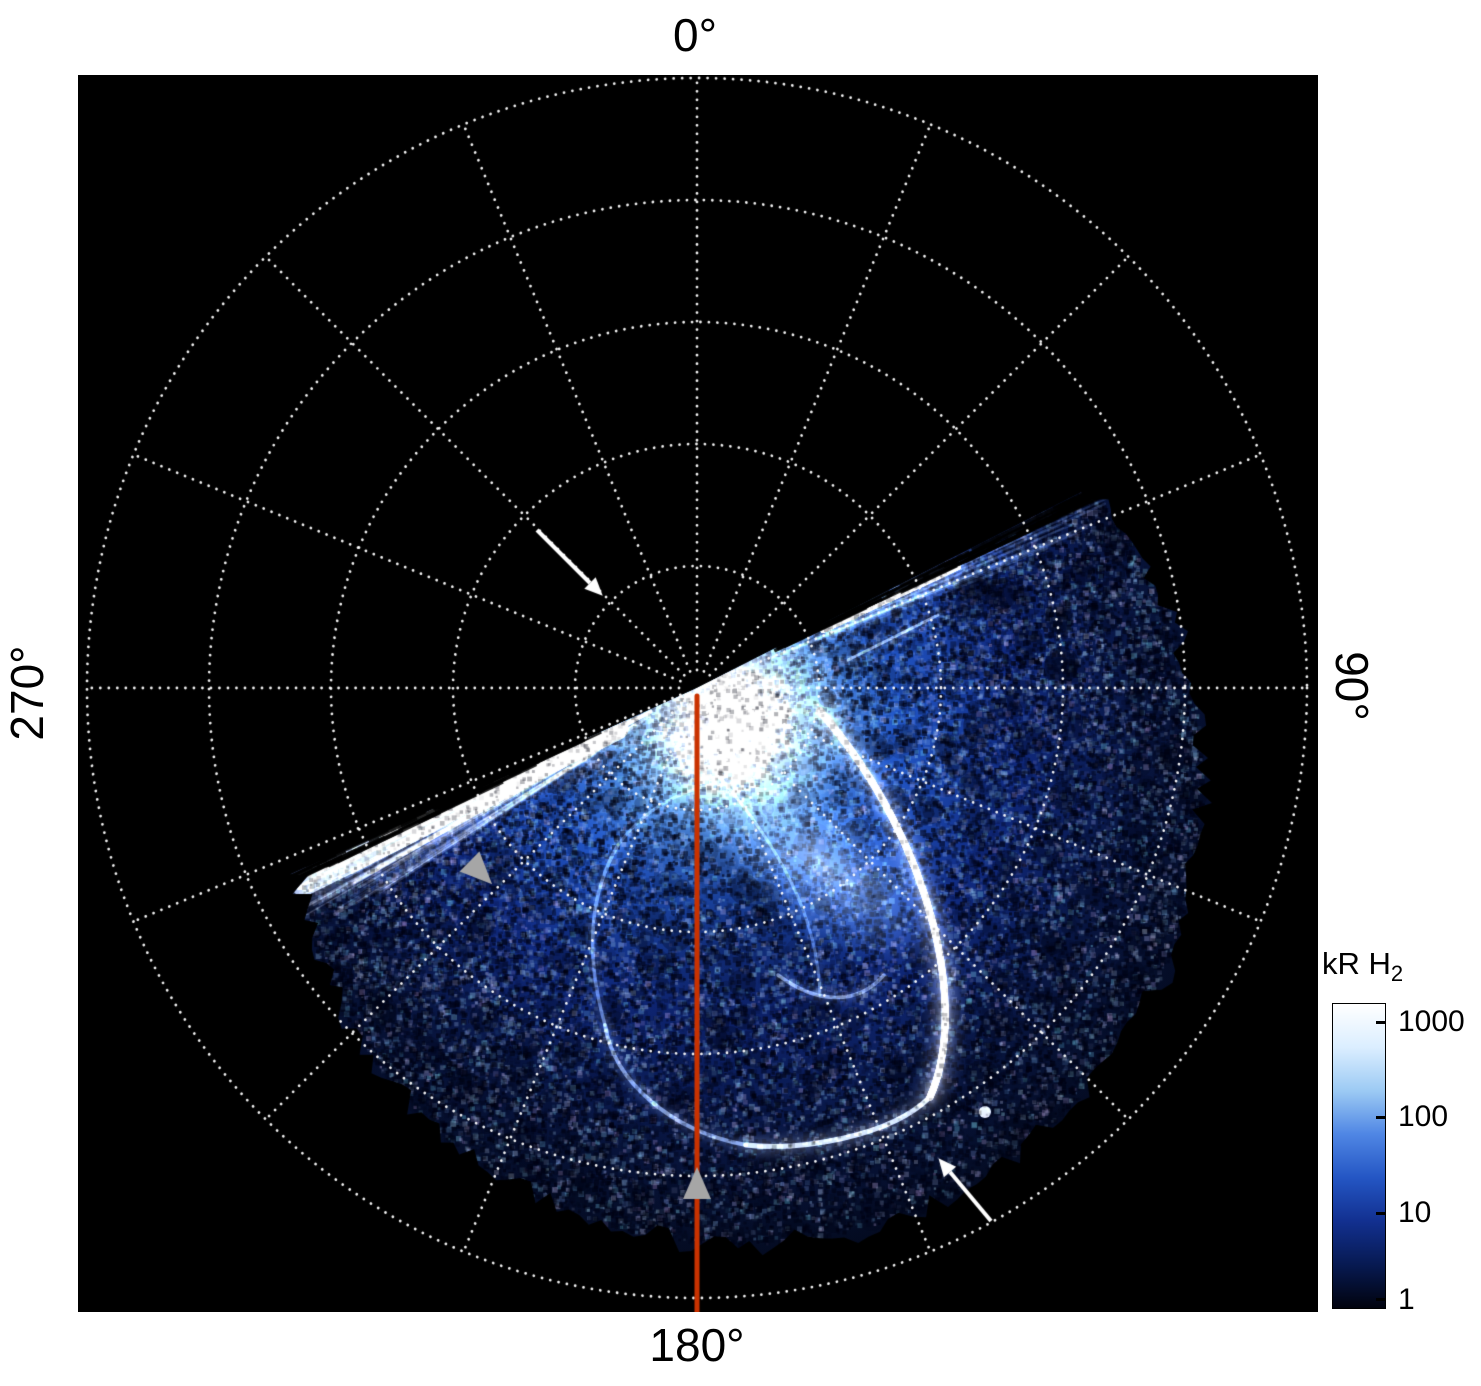 This screenshot has width=1481, height=1386. What do you see at coordinates (695, 35) in the screenshot?
I see `angle-label-0: 0°` at bounding box center [695, 35].